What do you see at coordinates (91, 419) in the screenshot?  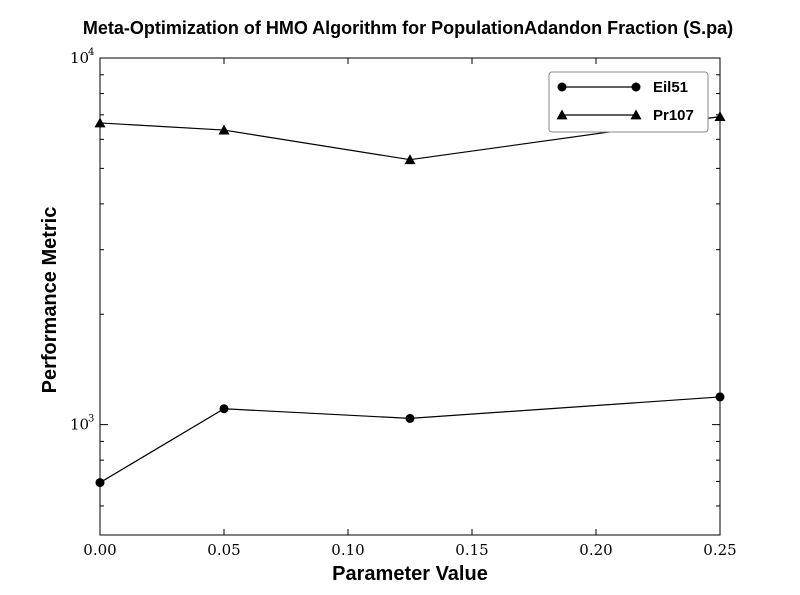 I see `y-tick-exponent: 3` at bounding box center [91, 419].